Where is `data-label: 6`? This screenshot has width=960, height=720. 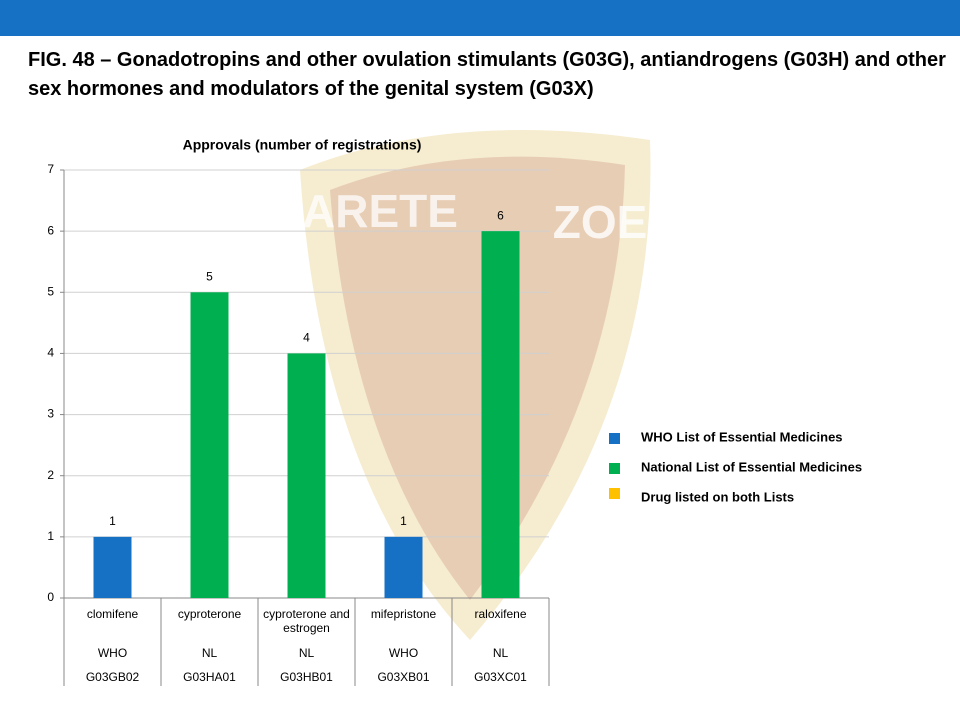
data-label: 6 is located at coordinates (500, 215).